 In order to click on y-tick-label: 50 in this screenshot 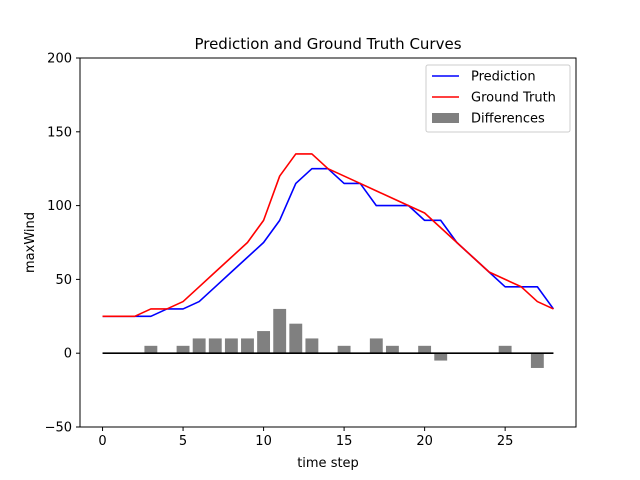, I will do `click(63, 280)`.